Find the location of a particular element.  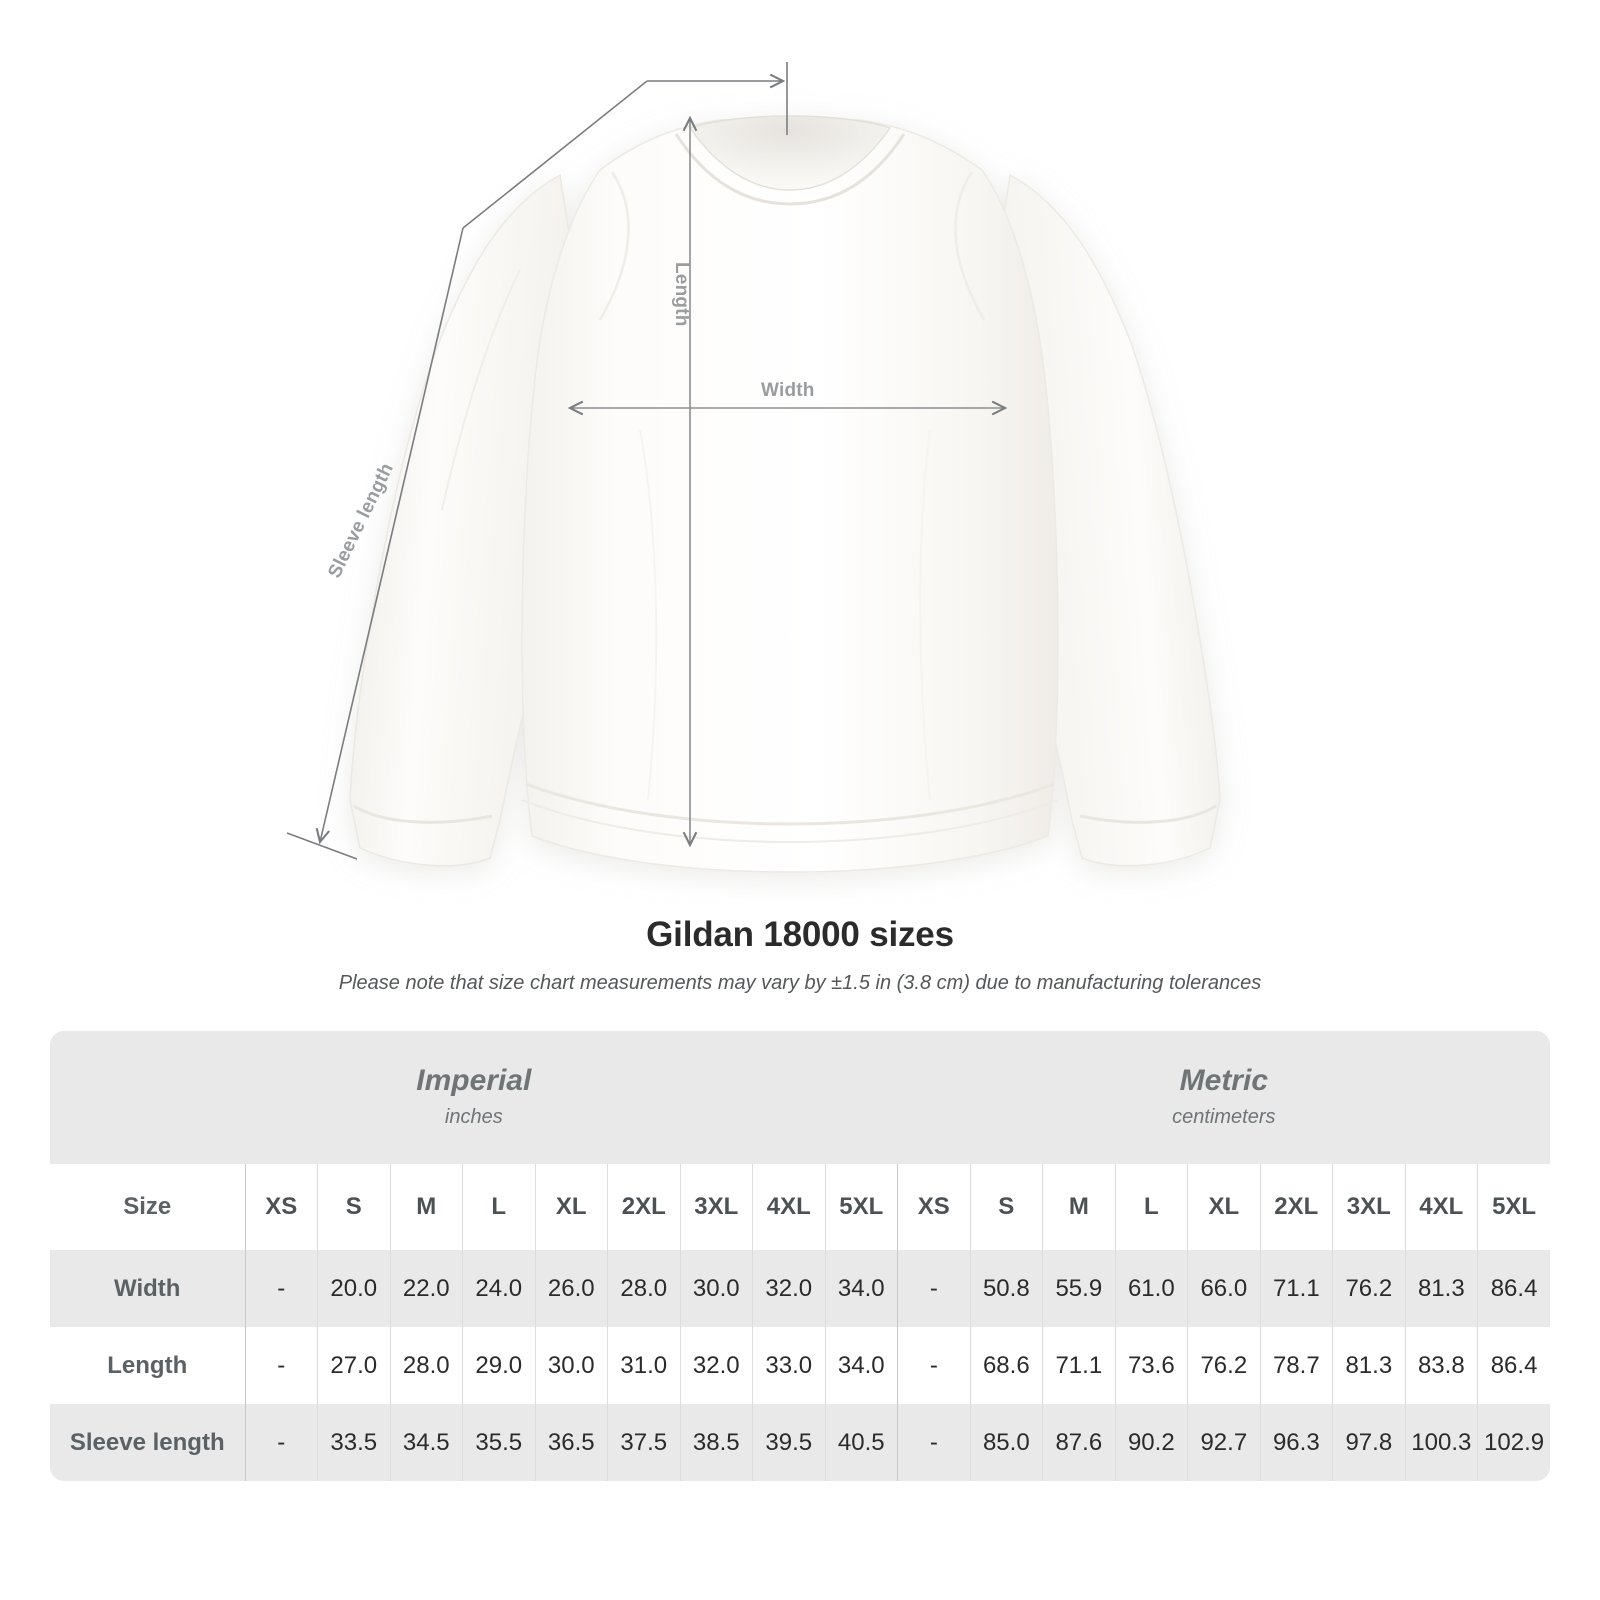

size-header-imperial-3xl: 3XL is located at coordinates (716, 1207).